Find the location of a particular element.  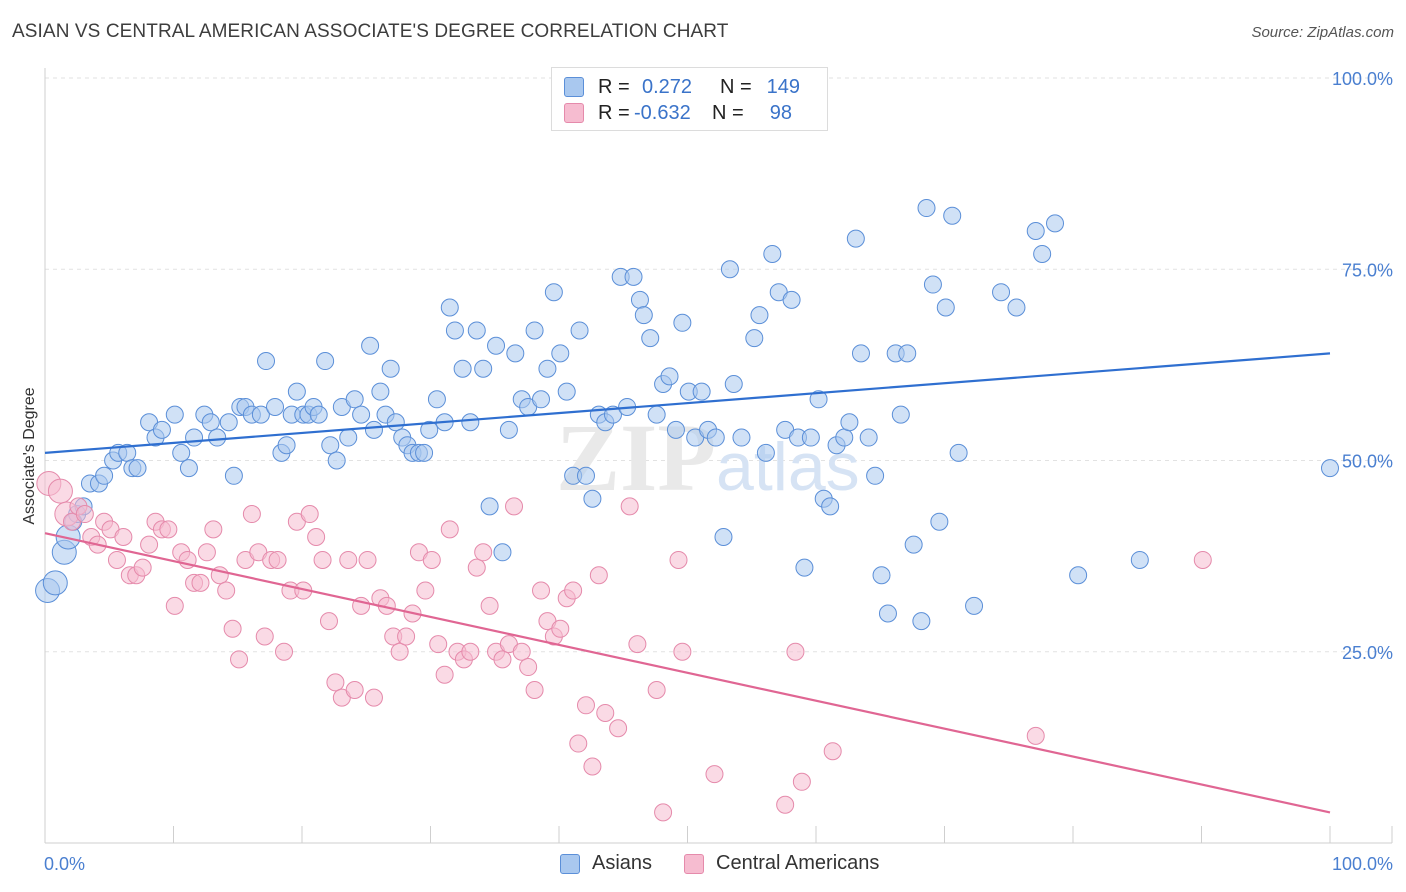

bottom-legend-asians: Asians is located at coordinates (606, 863).